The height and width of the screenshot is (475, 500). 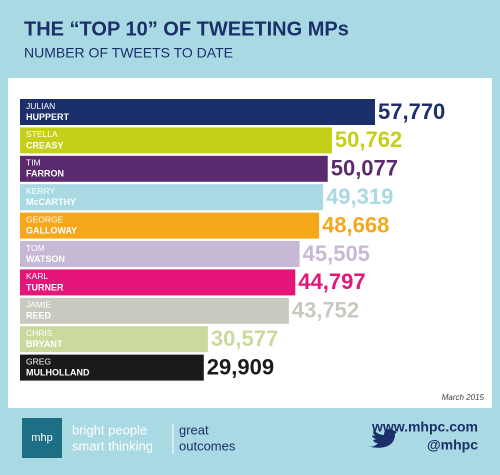 I want to click on value-label: 30,577, so click(x=244, y=338).